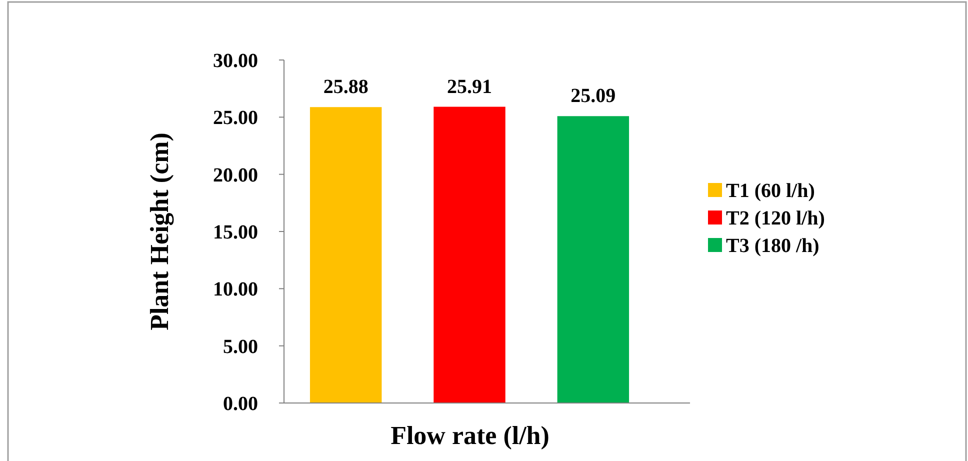 The image size is (968, 461). I want to click on y-tick-label: 5.00, so click(240, 347).